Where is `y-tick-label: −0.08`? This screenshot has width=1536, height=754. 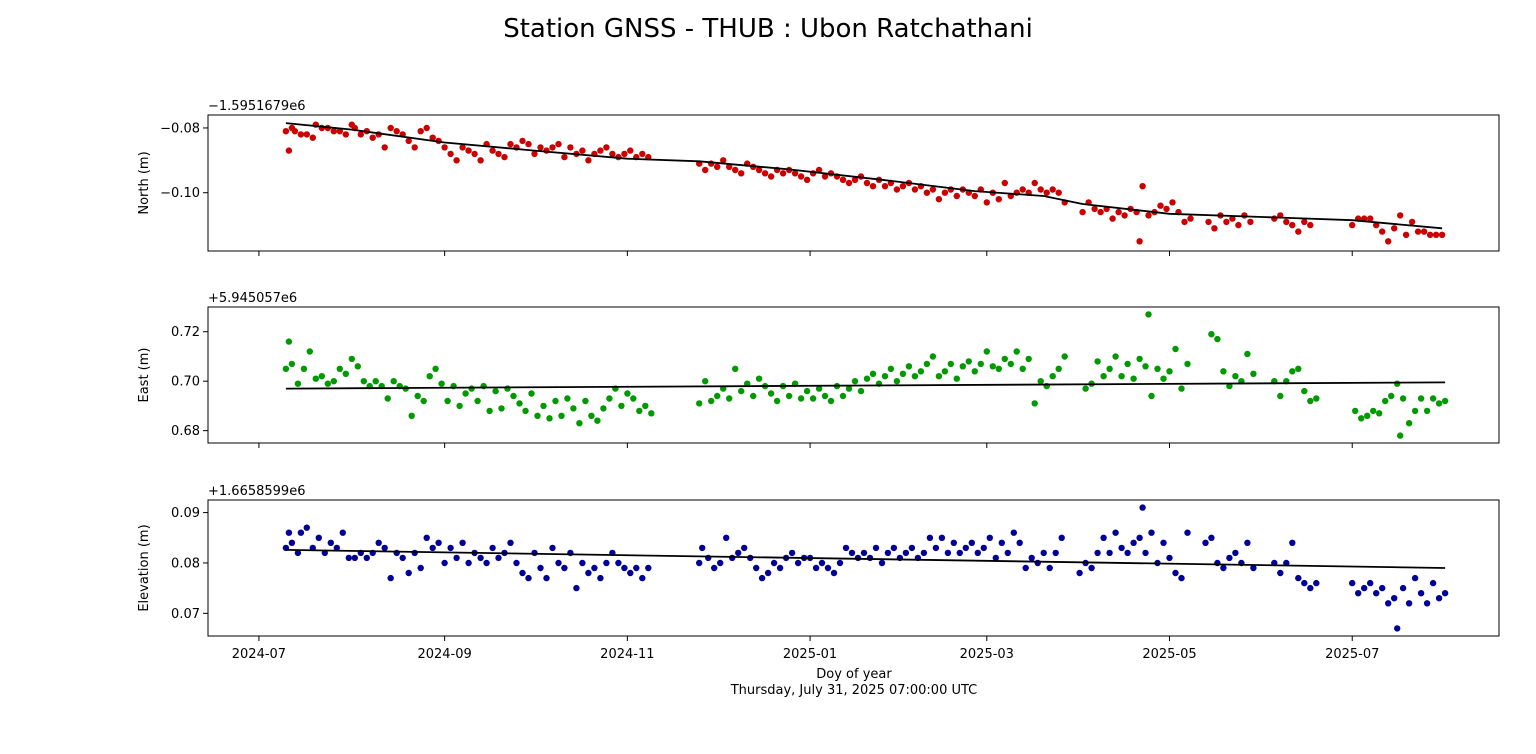
y-tick-label: −0.08 is located at coordinates (180, 128).